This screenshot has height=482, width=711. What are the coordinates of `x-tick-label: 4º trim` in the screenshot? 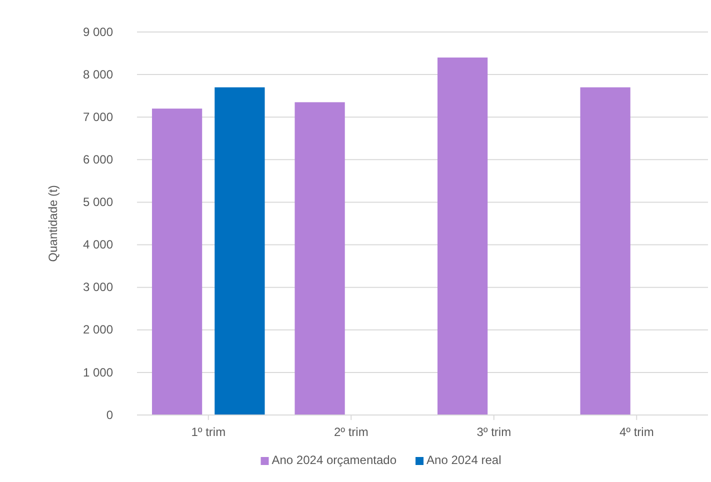 It's located at (636, 432).